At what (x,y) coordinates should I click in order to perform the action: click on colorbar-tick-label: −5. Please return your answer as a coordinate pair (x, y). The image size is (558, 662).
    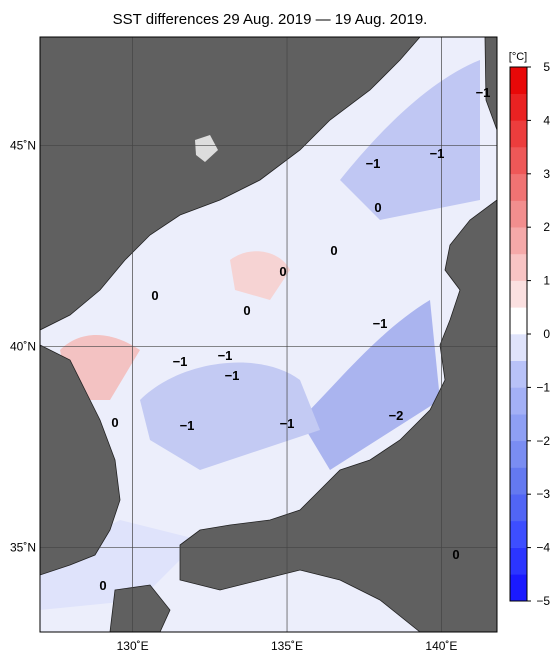
    Looking at the image, I should click on (543, 601).